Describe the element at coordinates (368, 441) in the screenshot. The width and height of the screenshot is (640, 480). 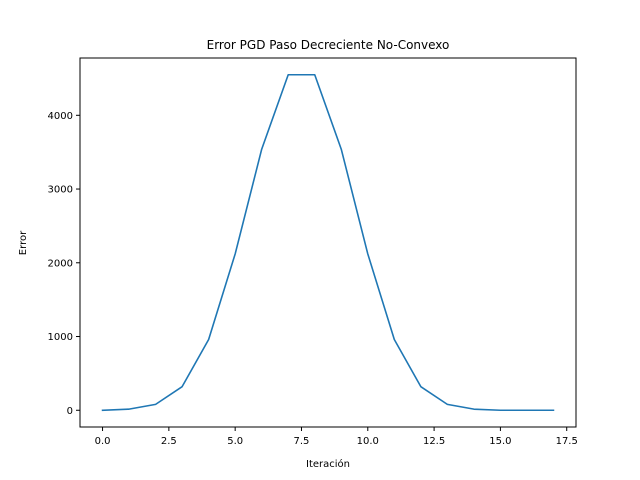
I see `x-tick-label: 10.0` at that location.